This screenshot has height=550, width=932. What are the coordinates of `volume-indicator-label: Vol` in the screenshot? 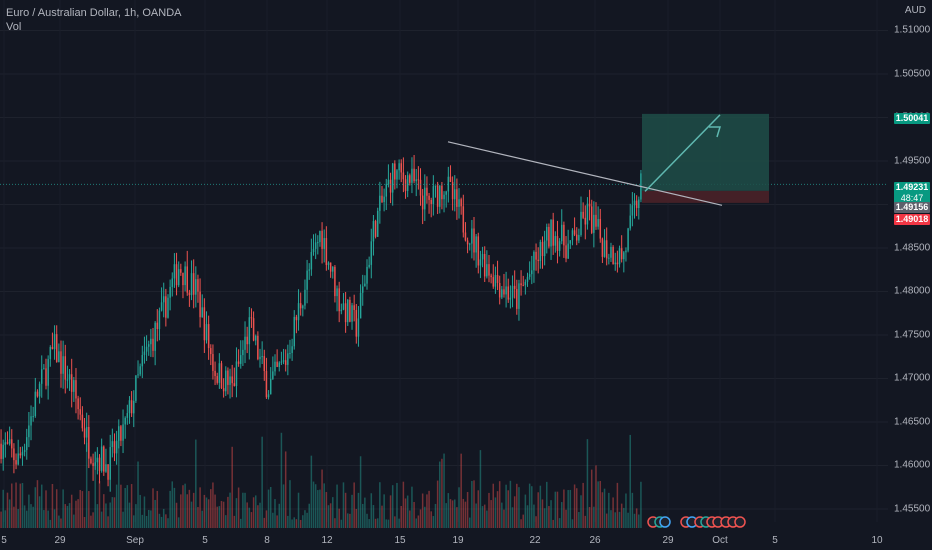 It's located at (14, 27).